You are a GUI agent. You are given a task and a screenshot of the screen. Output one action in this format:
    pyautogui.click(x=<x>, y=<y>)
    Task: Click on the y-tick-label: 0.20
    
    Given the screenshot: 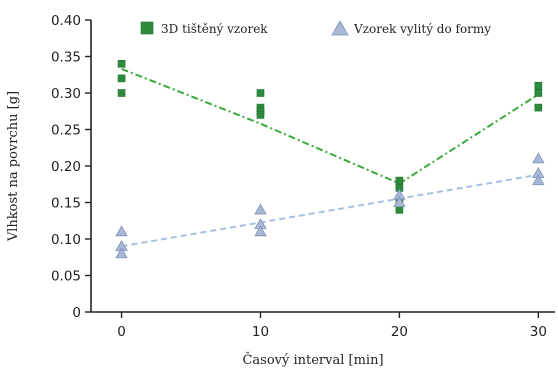 What is the action you would take?
    pyautogui.click(x=66, y=167)
    